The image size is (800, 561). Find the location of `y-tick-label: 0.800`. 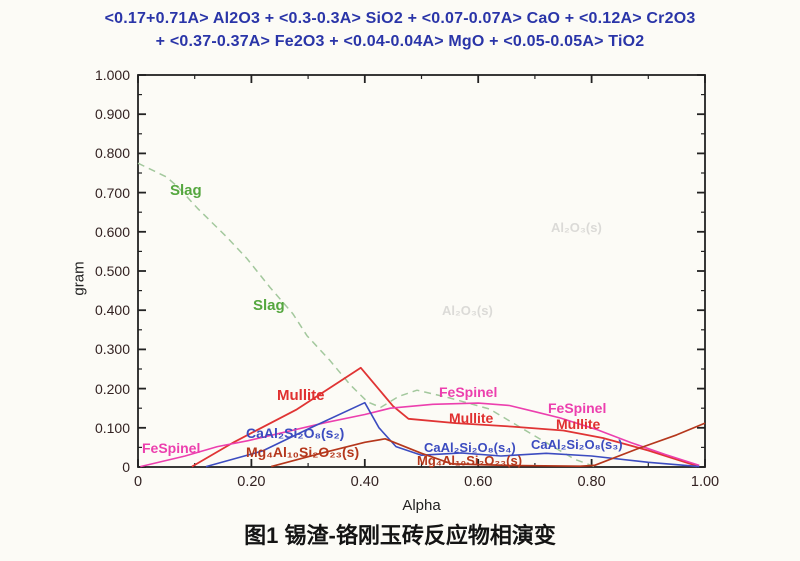

y-tick-label: 0.800 is located at coordinates (112, 153).